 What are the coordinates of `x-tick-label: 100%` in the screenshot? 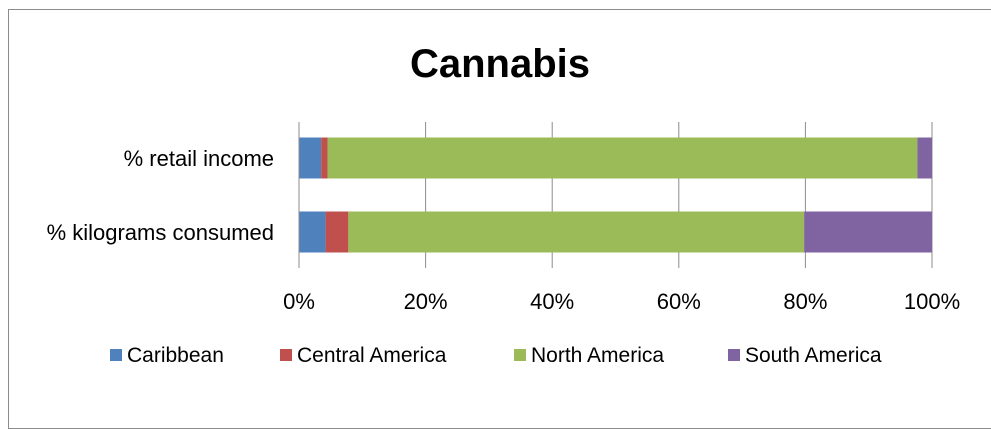 It's located at (932, 301).